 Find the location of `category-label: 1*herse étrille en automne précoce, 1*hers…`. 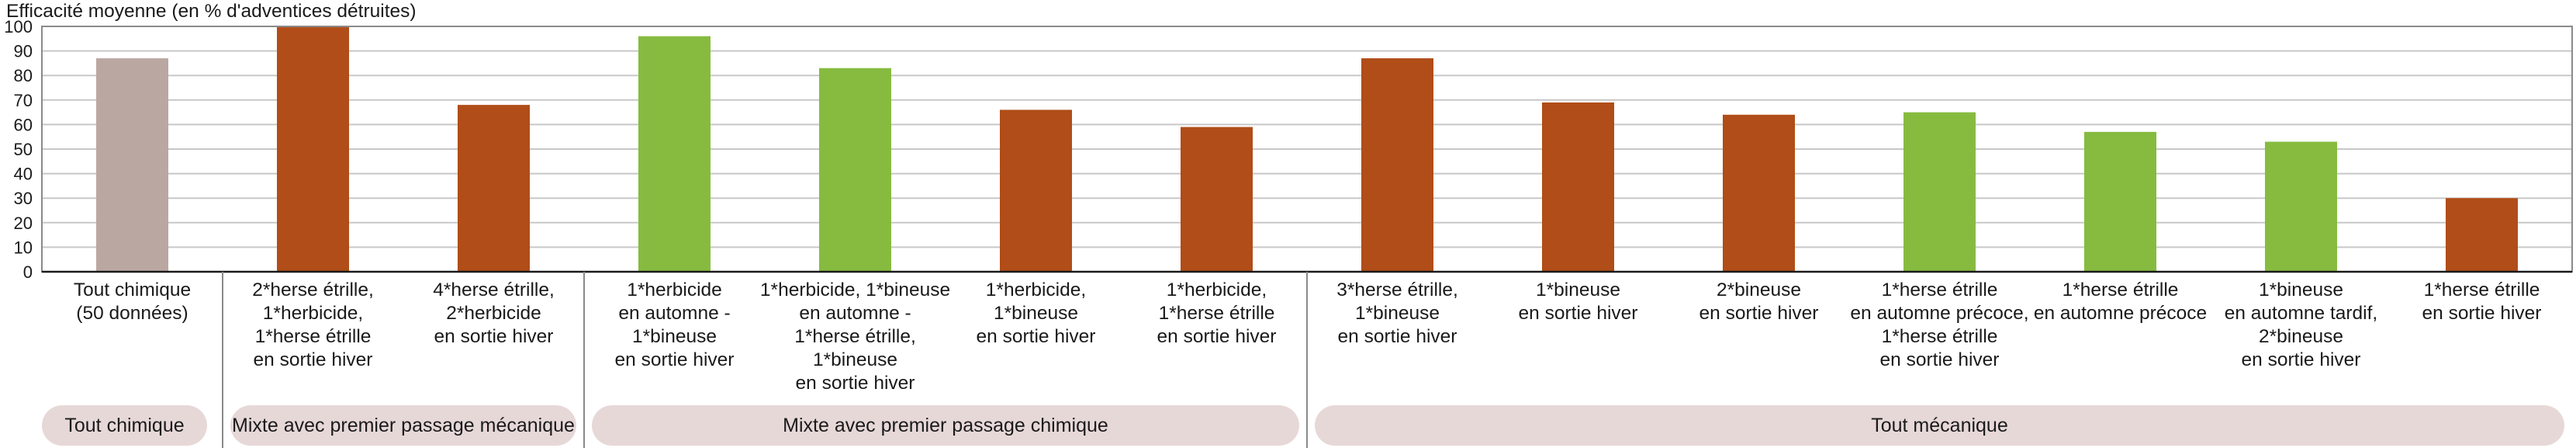

category-label: 1*herse étrille en automne précoce, 1*hers… is located at coordinates (1939, 325).